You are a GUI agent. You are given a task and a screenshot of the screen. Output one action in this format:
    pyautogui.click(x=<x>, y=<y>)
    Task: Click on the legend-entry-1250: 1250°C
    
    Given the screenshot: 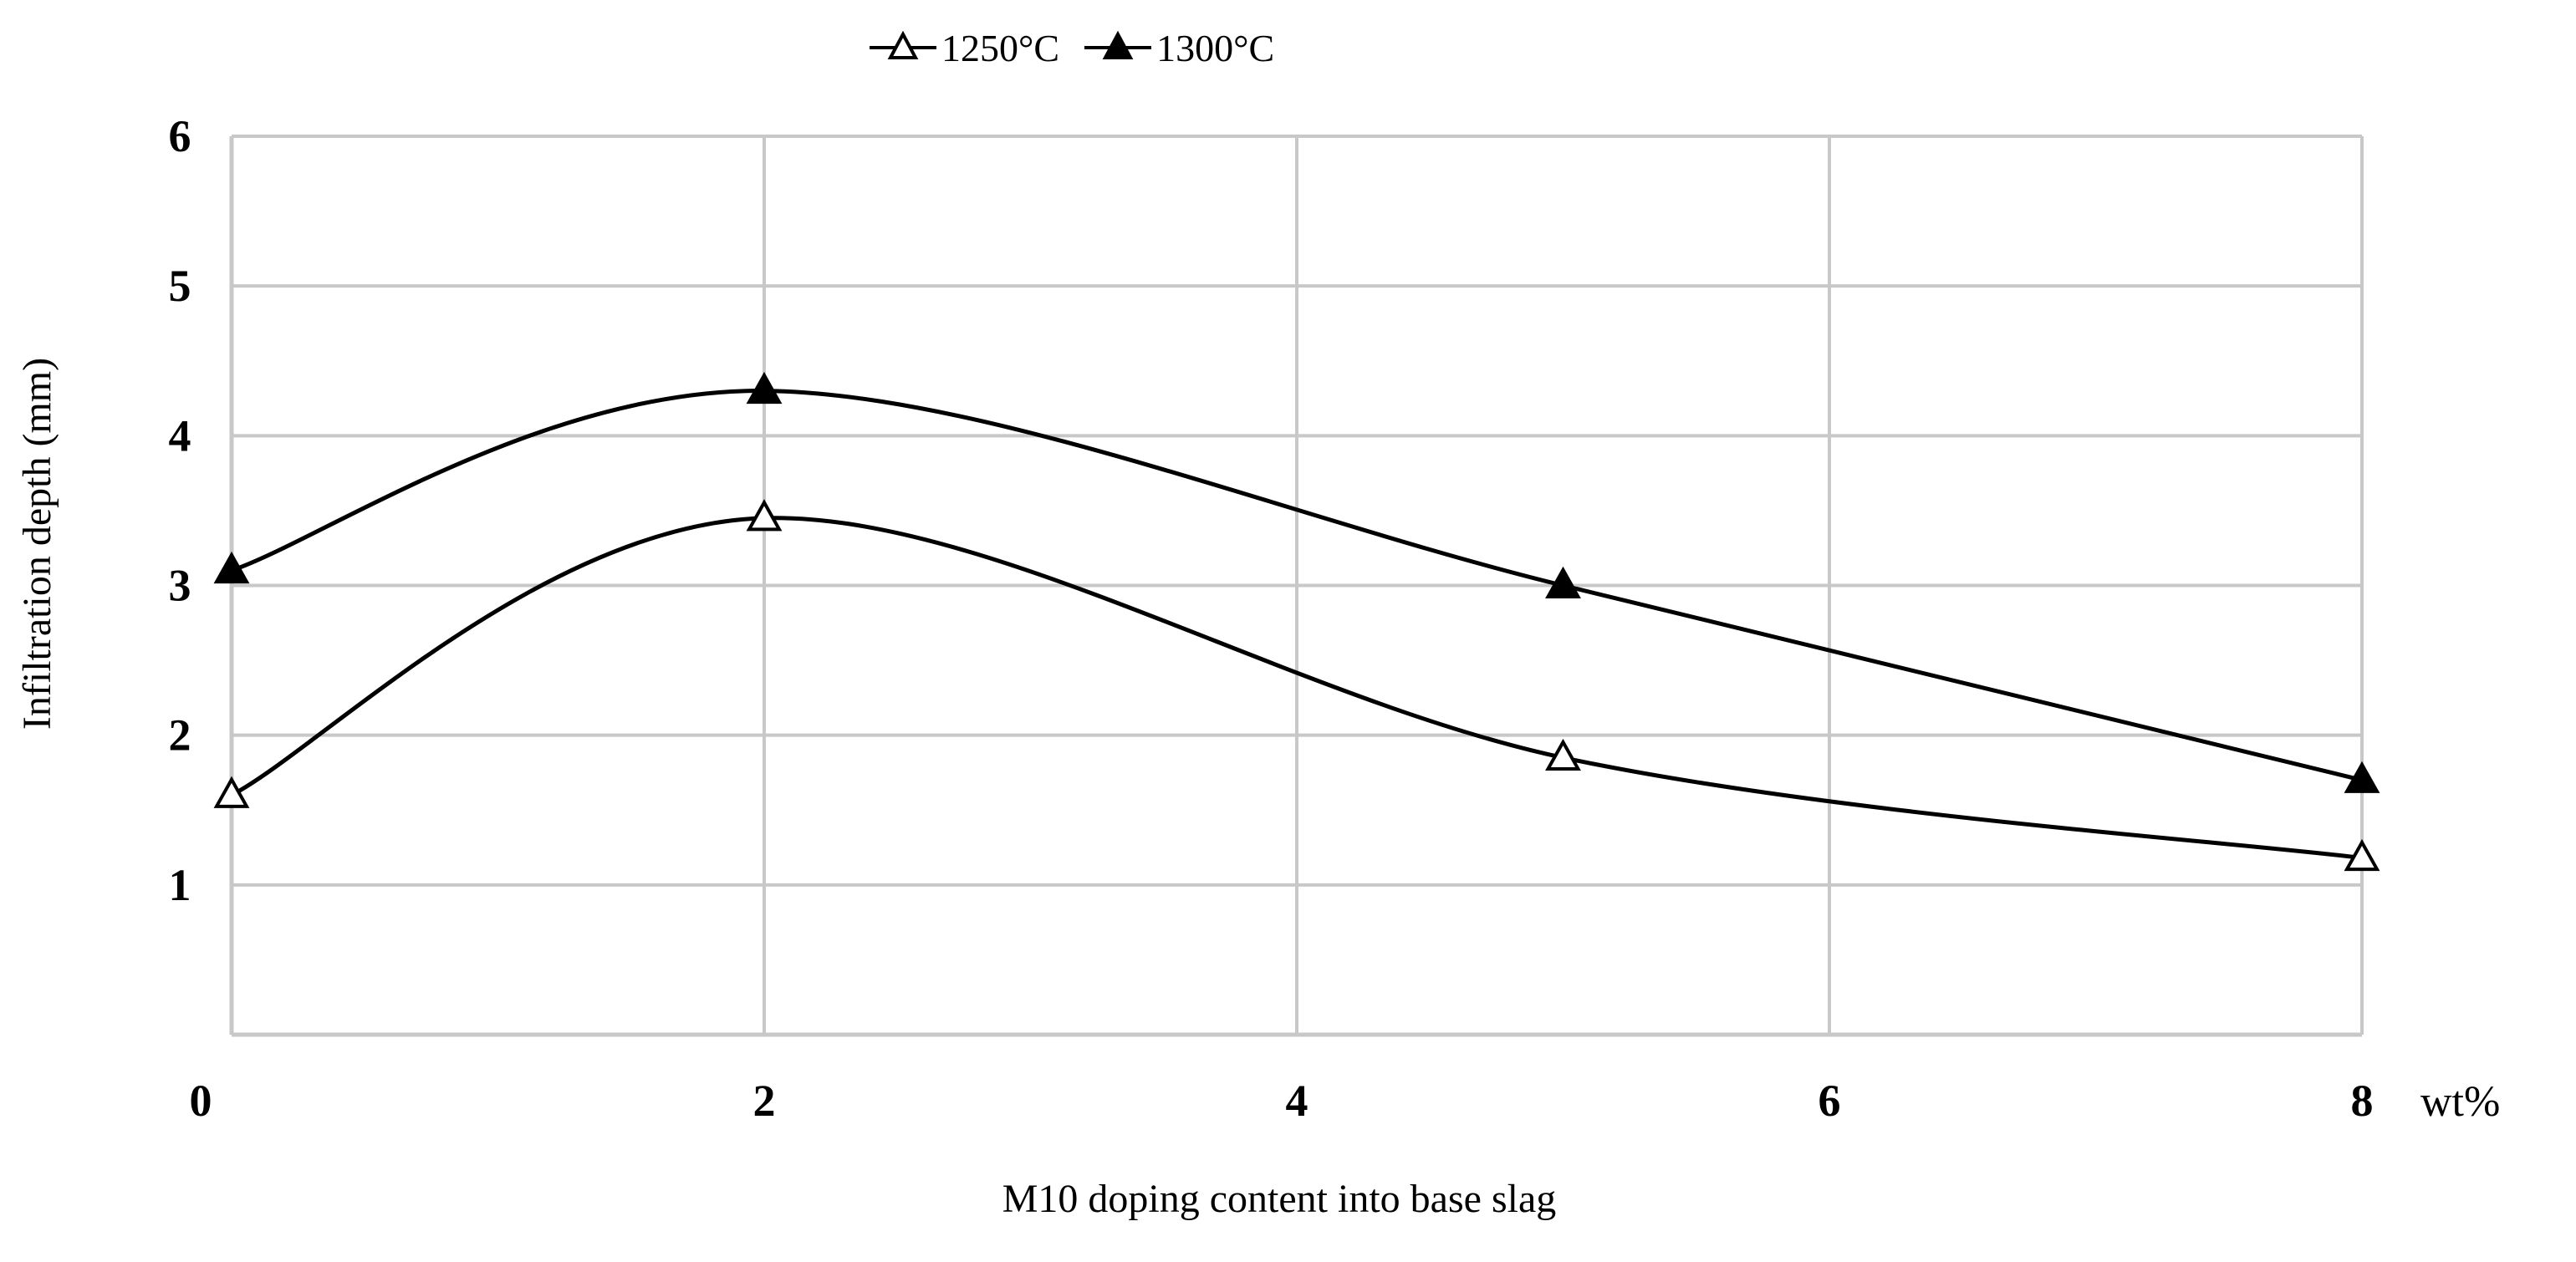 What is the action you would take?
    pyautogui.click(x=965, y=48)
    